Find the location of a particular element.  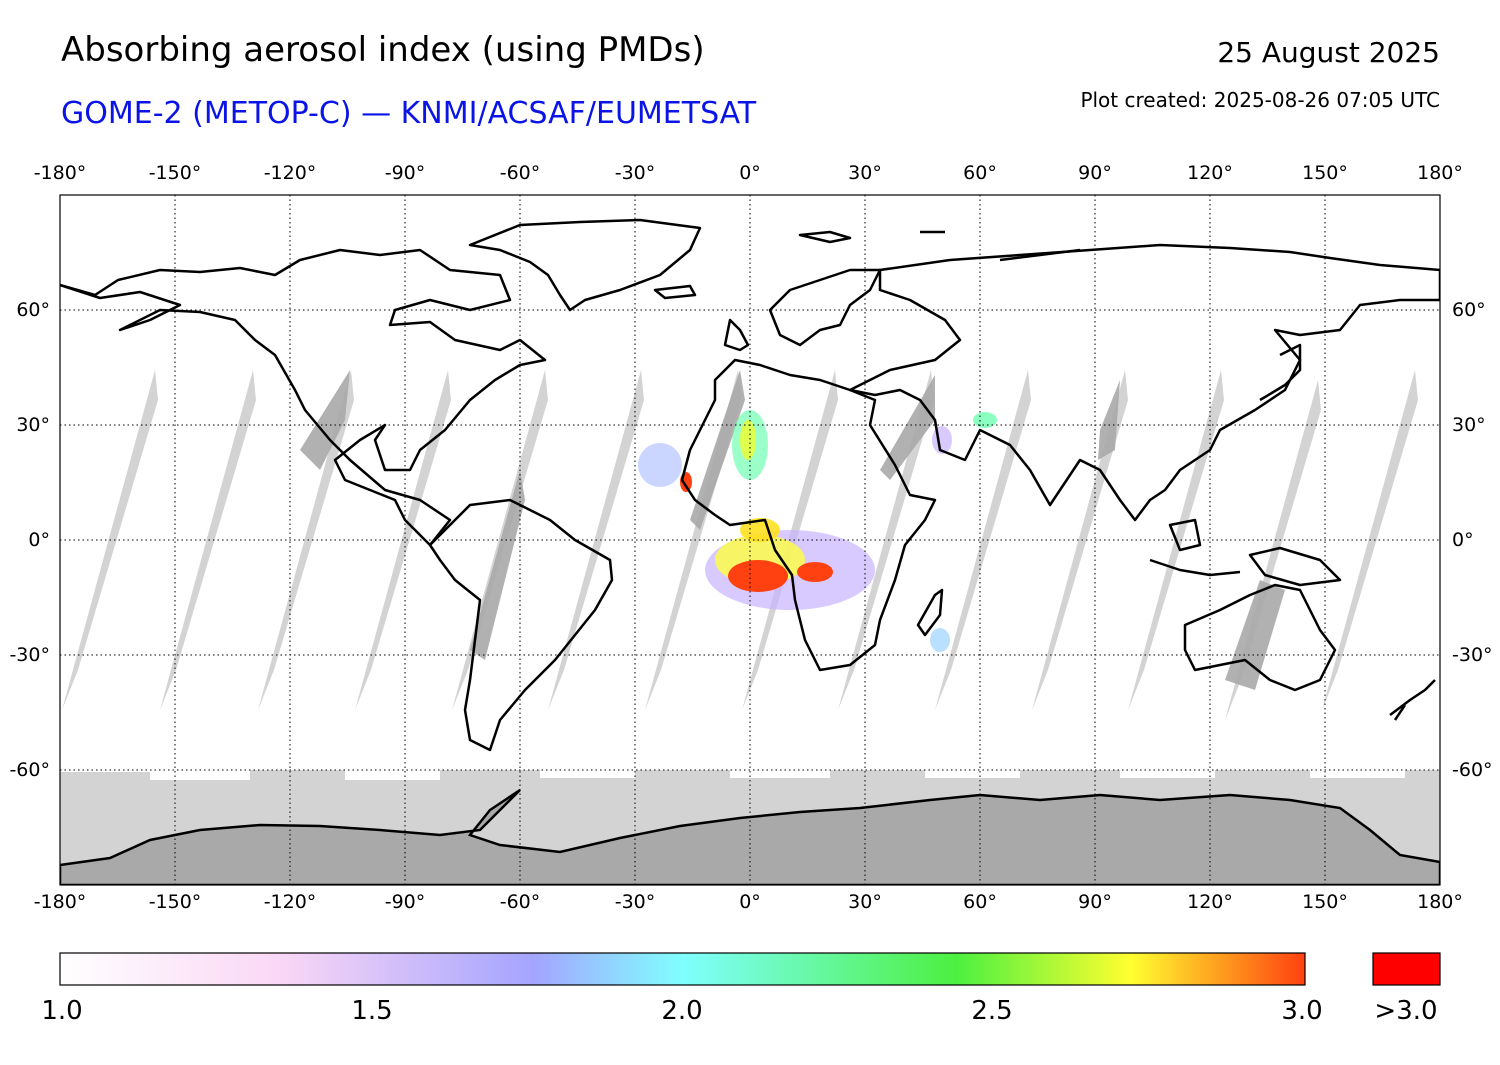

australia-coast is located at coordinates (1260, 637).